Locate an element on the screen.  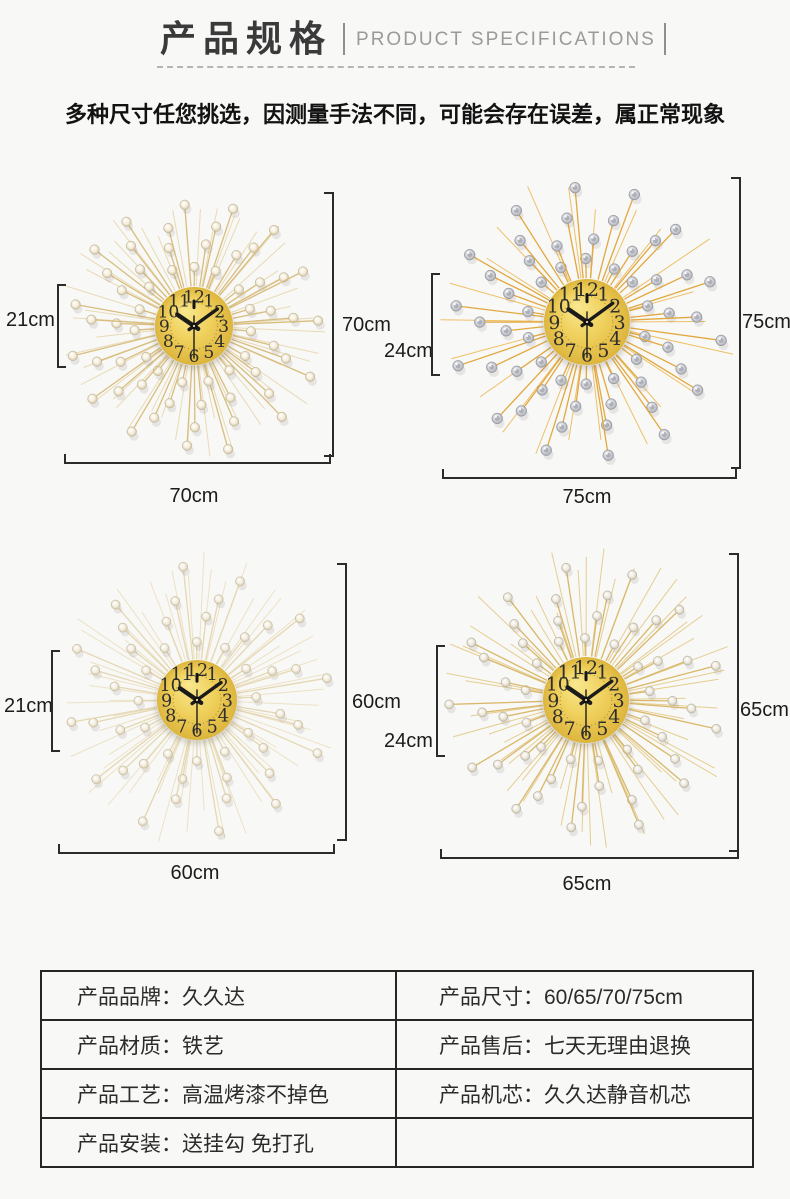
dim-label-height-75: 75cm is located at coordinates (766, 322).